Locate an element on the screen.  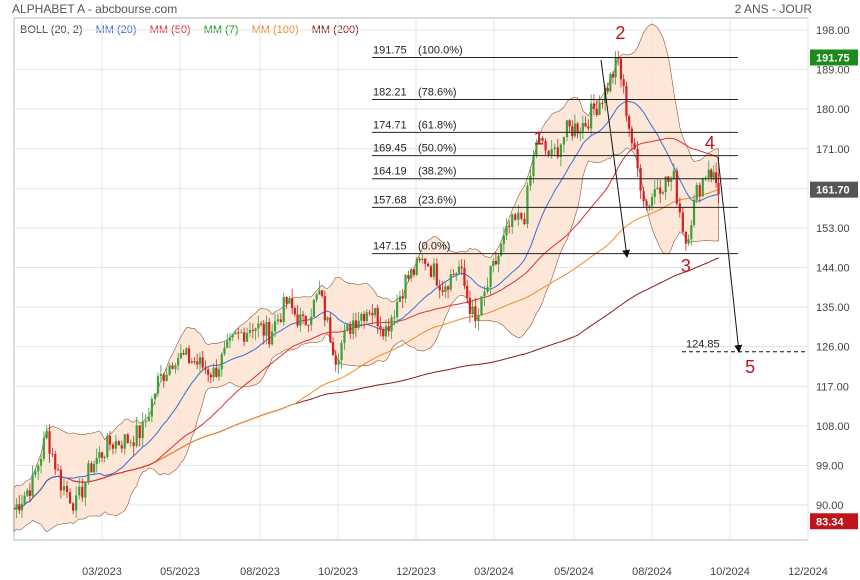
x-tick-label: 12/2024 is located at coordinates (808, 572).